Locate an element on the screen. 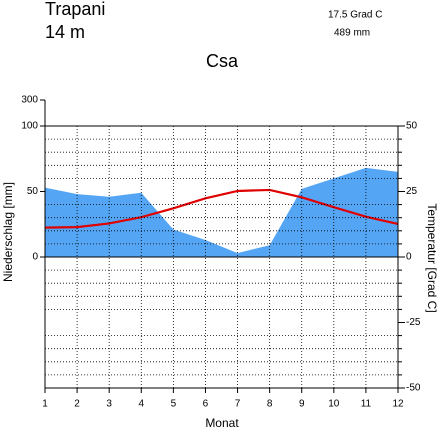  y2-tick-label: 50 is located at coordinates (412, 126).